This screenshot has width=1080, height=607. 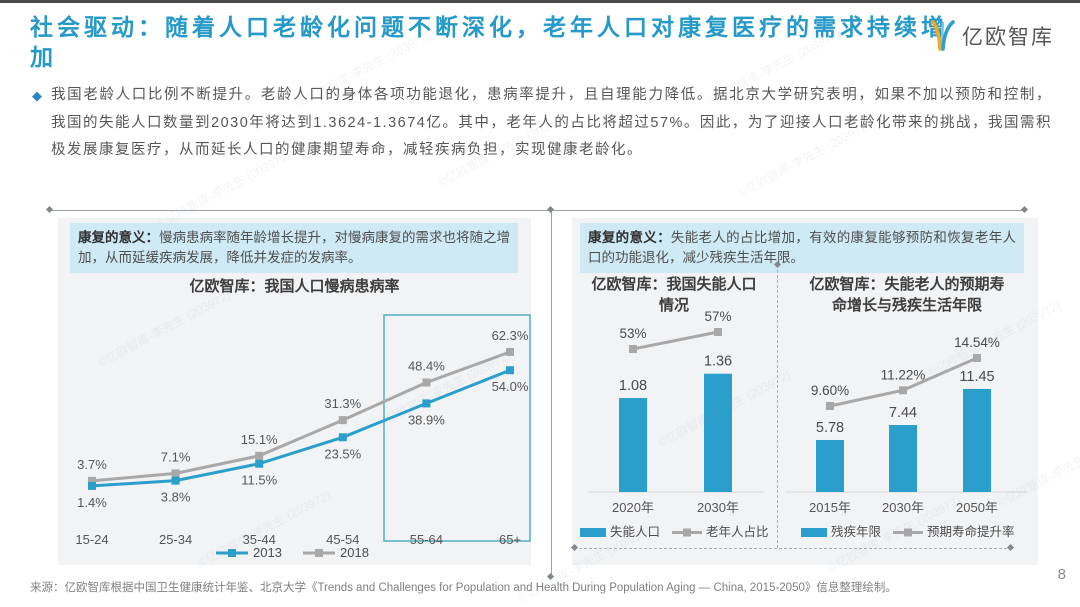 I want to click on legend-item-2013: 2013, so click(x=249, y=552).